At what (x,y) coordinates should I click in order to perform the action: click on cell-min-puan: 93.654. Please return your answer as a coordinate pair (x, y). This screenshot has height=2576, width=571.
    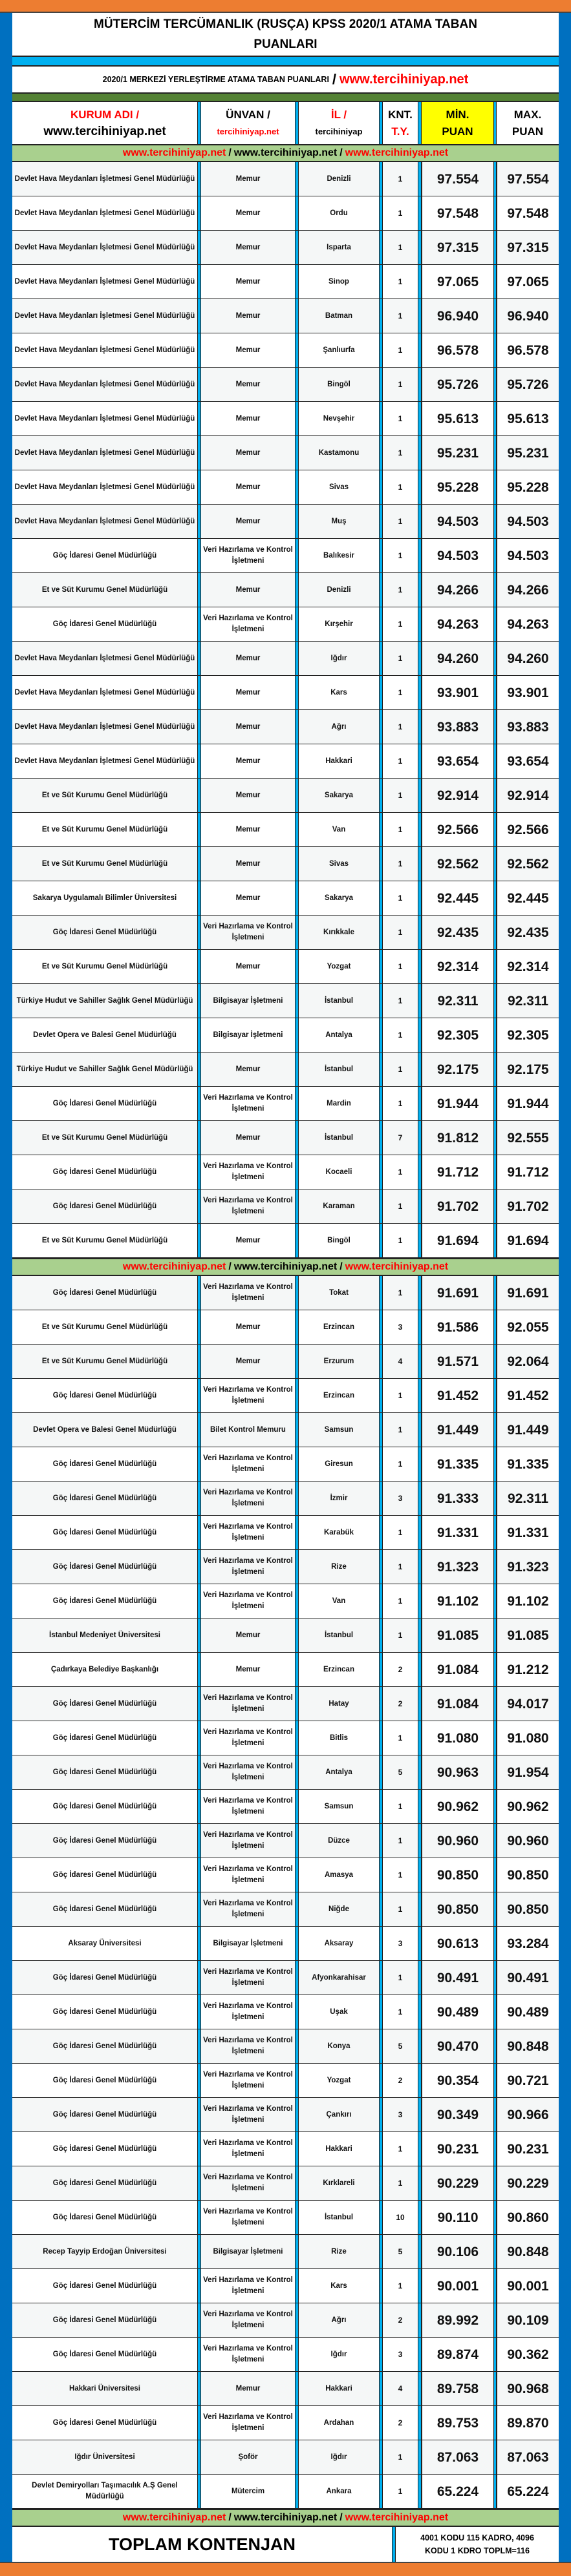
    Looking at the image, I should click on (457, 761).